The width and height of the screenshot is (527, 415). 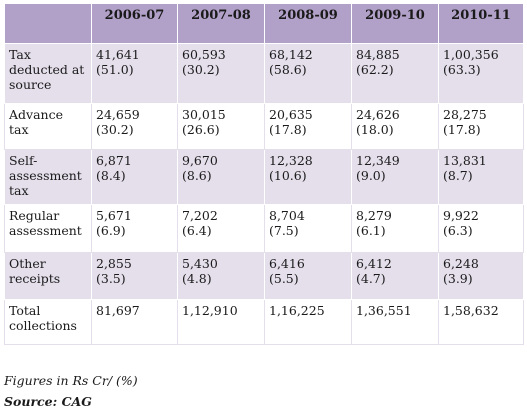 I want to click on data-cell: 60,593 (30.2), so click(x=221, y=73).